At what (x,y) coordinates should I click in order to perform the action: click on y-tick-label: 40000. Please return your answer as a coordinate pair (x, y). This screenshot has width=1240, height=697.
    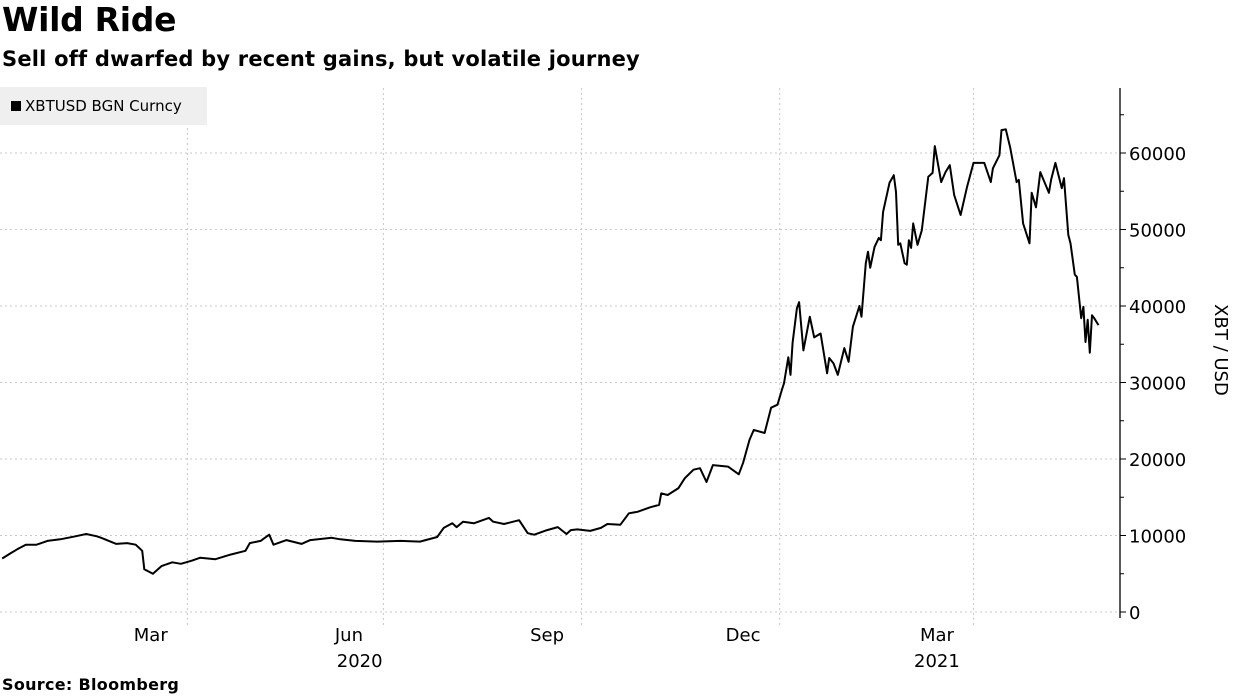
    Looking at the image, I should click on (1157, 307).